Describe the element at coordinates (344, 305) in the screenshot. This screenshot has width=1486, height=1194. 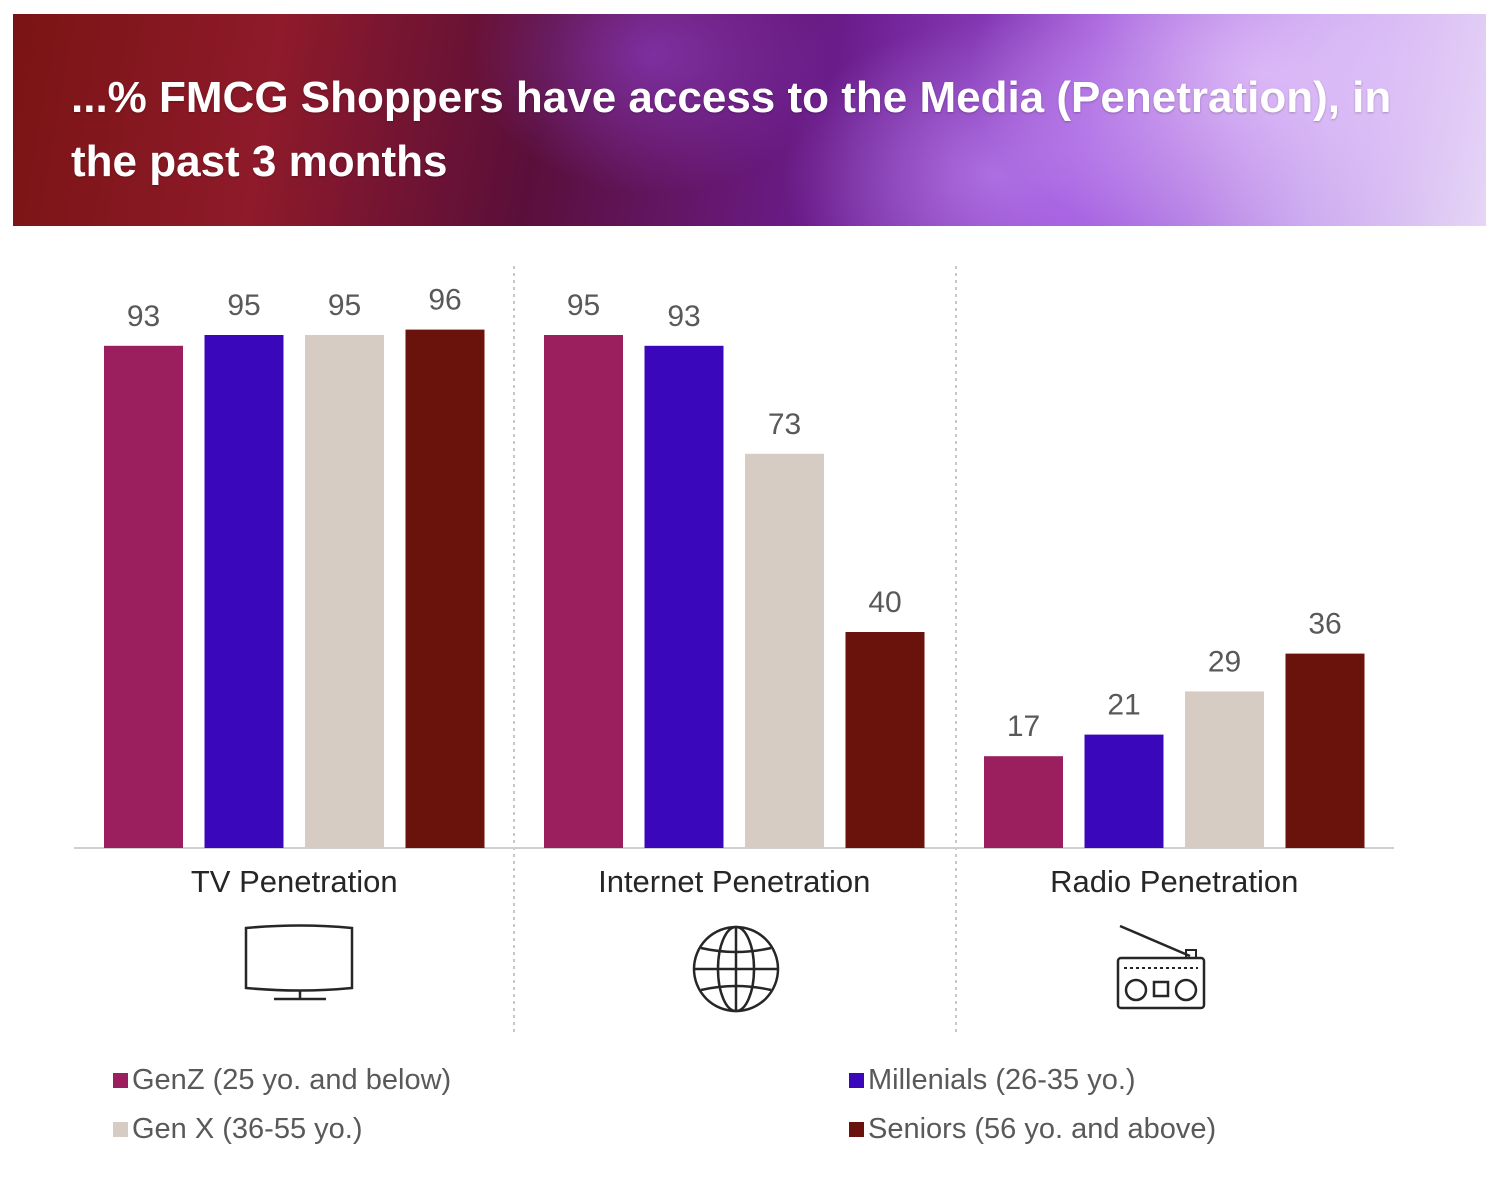
I see `data-label-tv-genx: 95` at that location.